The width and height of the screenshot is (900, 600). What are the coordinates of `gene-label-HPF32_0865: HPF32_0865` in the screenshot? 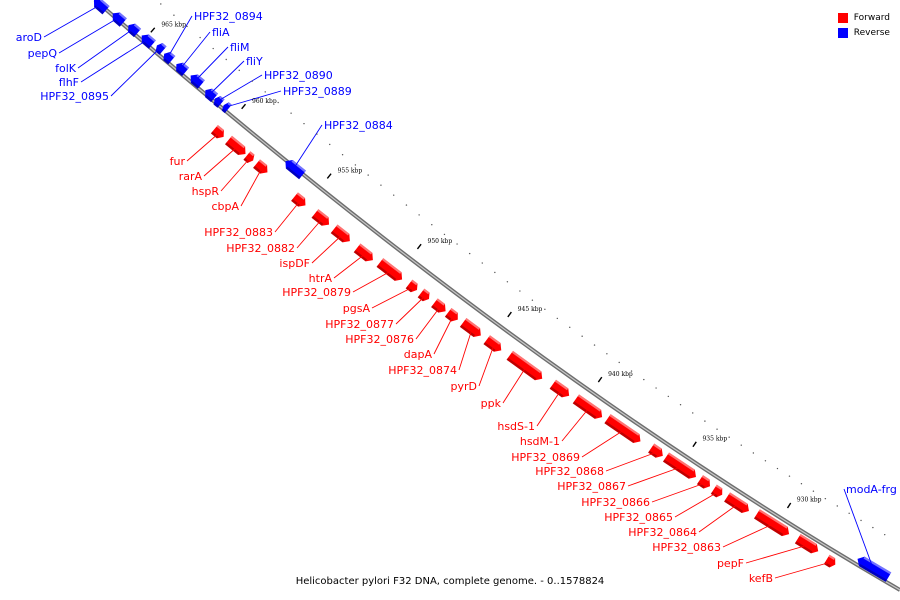 It's located at (638, 517).